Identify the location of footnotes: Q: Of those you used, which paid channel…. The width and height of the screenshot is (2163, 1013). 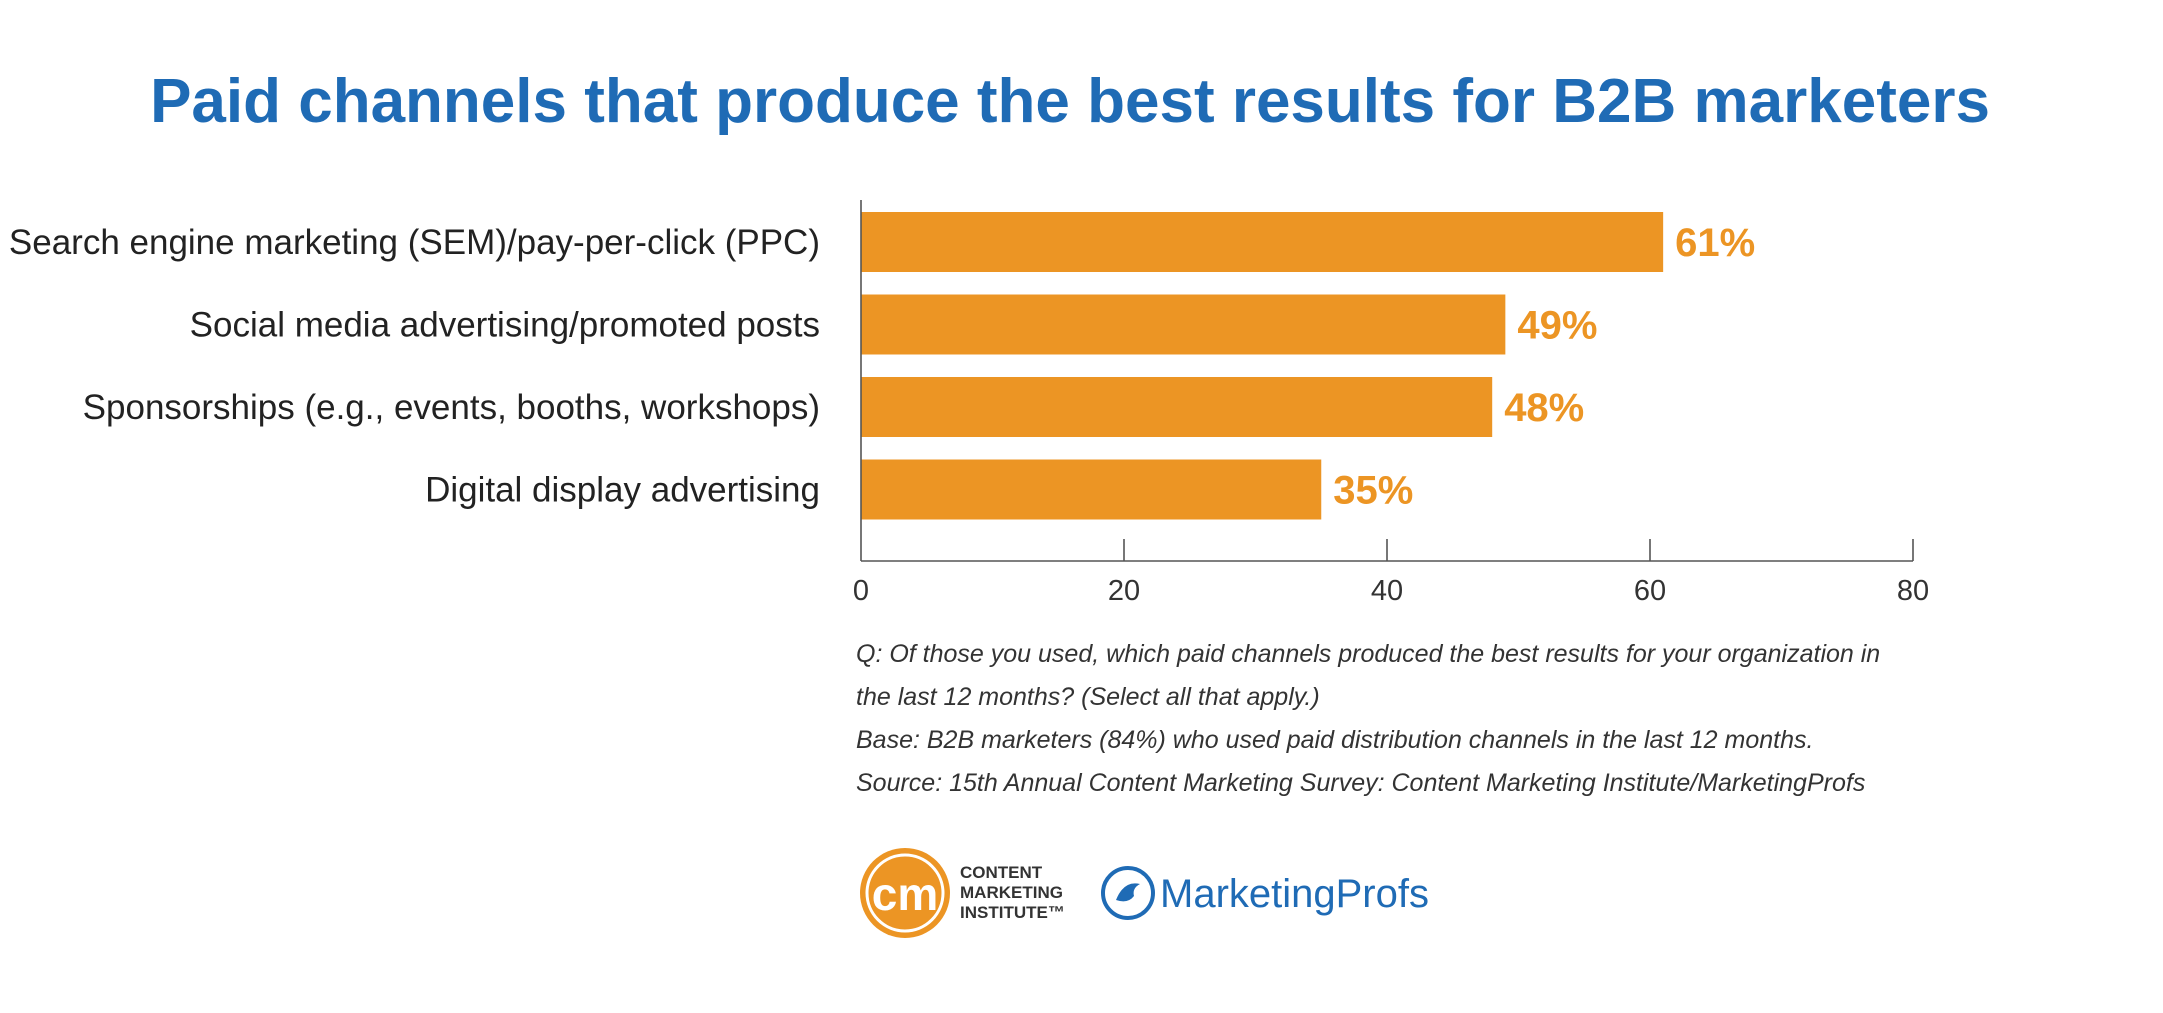
(1368, 718).